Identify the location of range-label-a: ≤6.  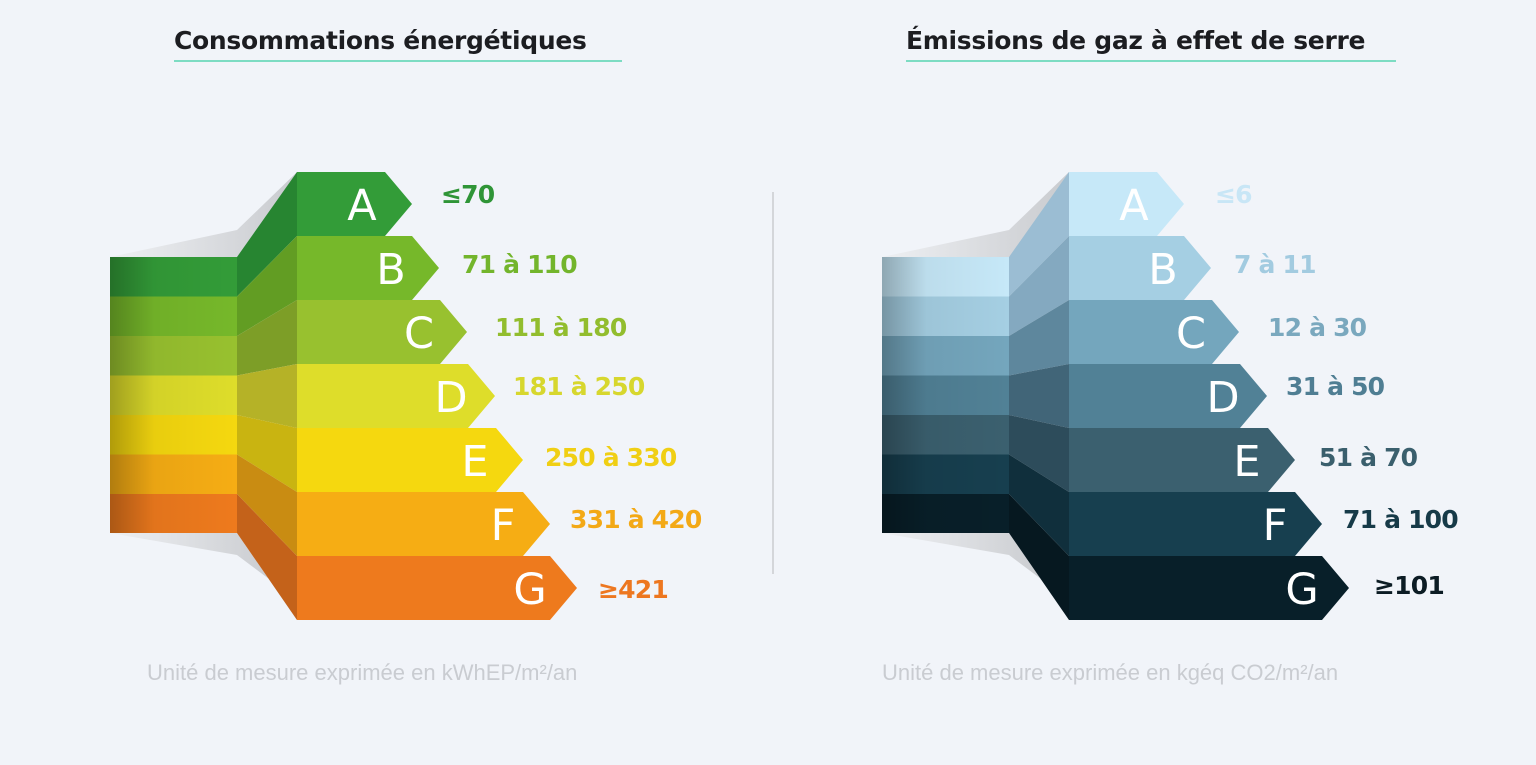
(1233, 194).